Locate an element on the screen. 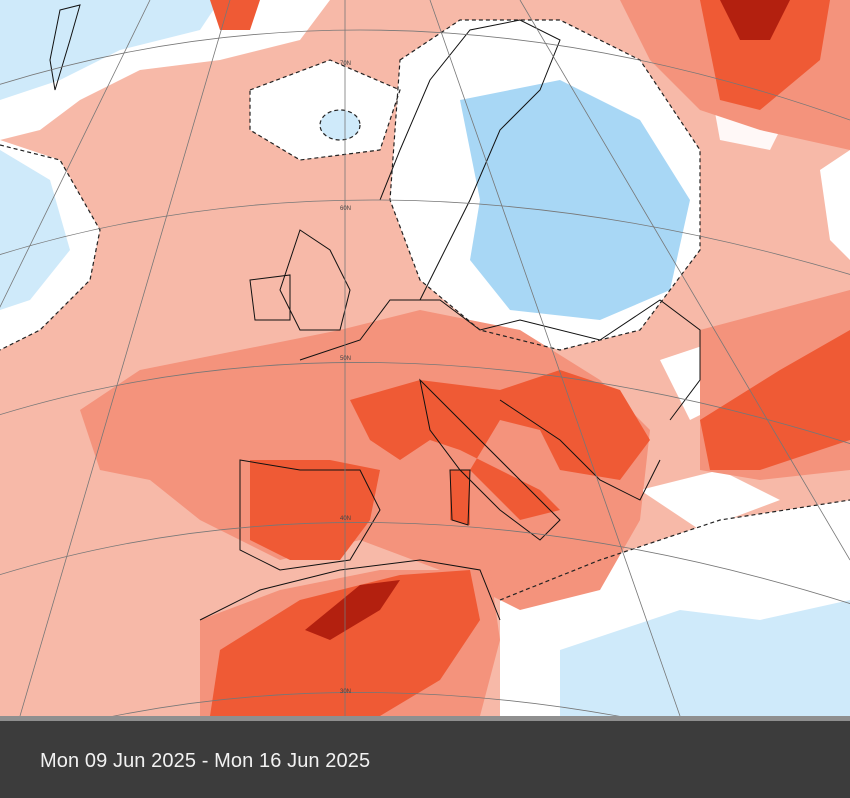 The width and height of the screenshot is (850, 798). date-range-label: Mon 09 Jun 2025 - Mon 16 Jun 2025 is located at coordinates (205, 761).